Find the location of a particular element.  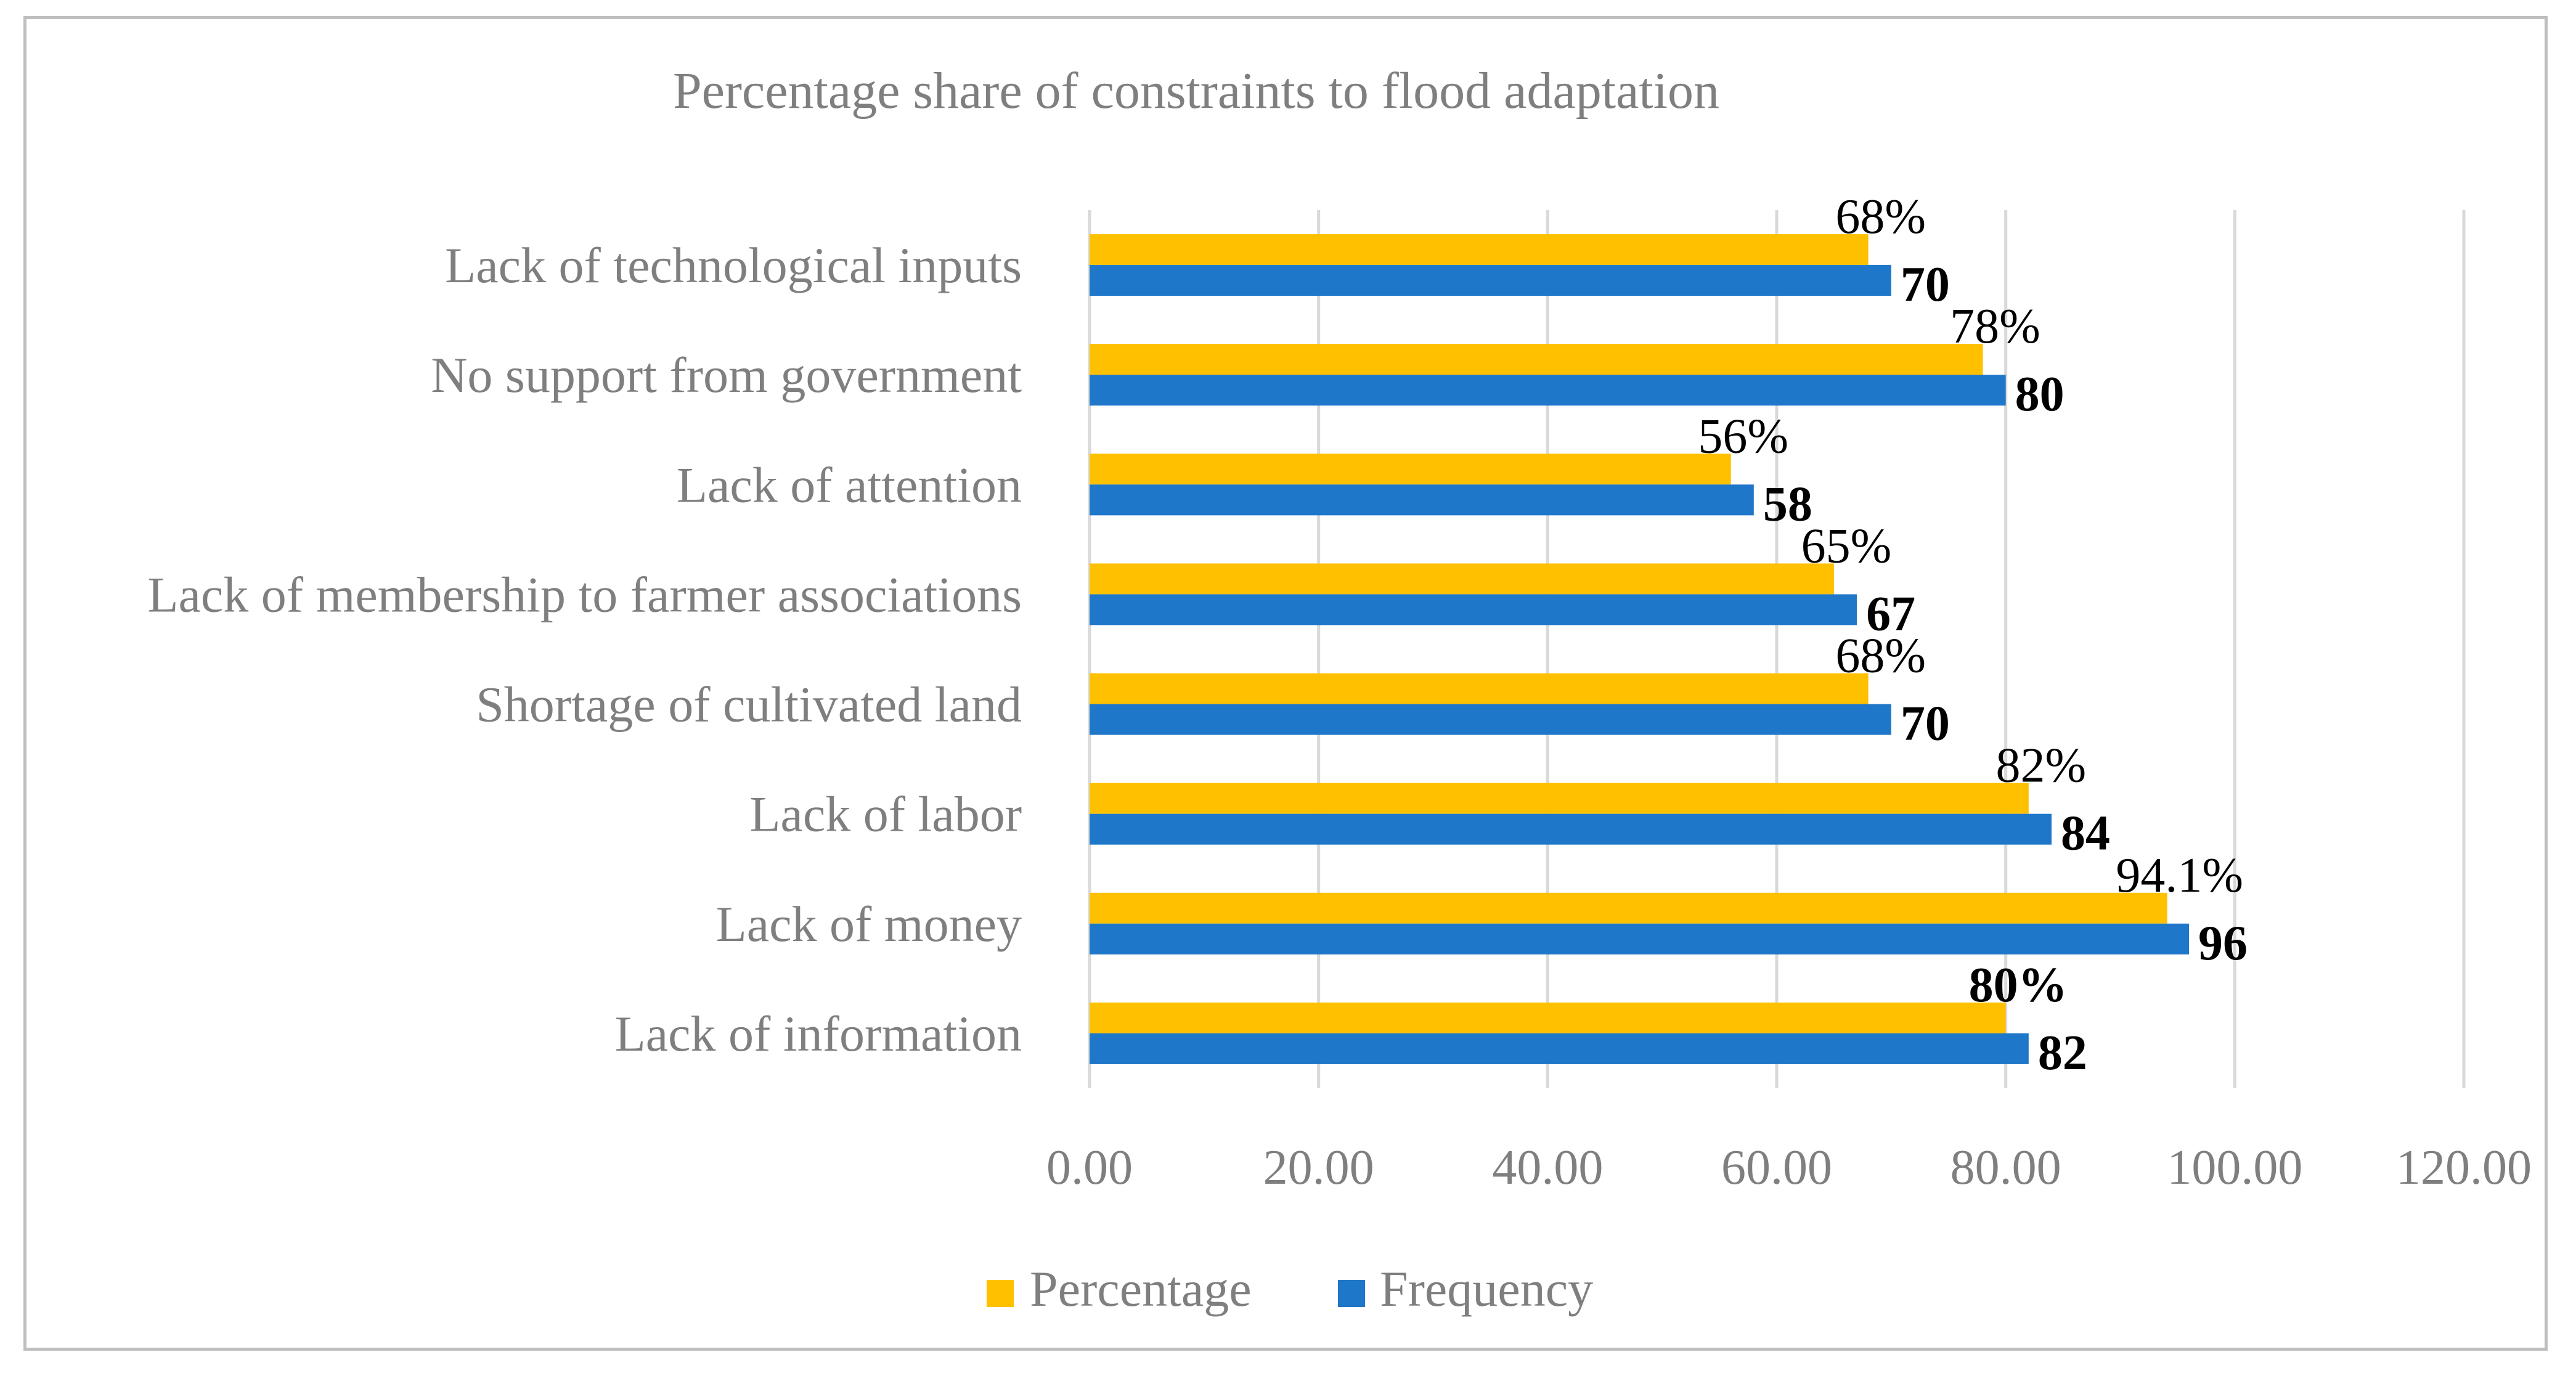

category-label: Lack of information is located at coordinates (818, 1034).